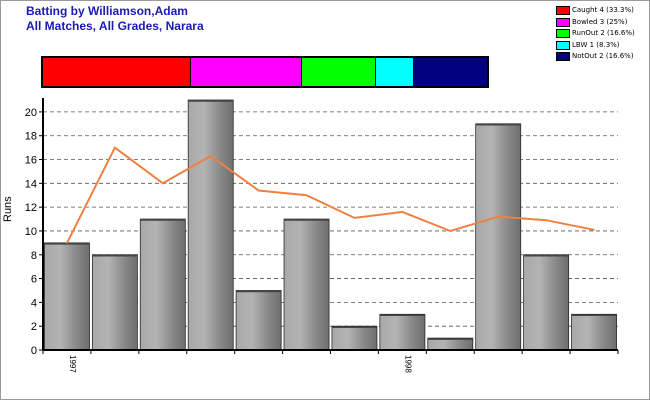 This screenshot has height=400, width=650. What do you see at coordinates (8, 209) in the screenshot?
I see `y-axis-label: Runs` at bounding box center [8, 209].